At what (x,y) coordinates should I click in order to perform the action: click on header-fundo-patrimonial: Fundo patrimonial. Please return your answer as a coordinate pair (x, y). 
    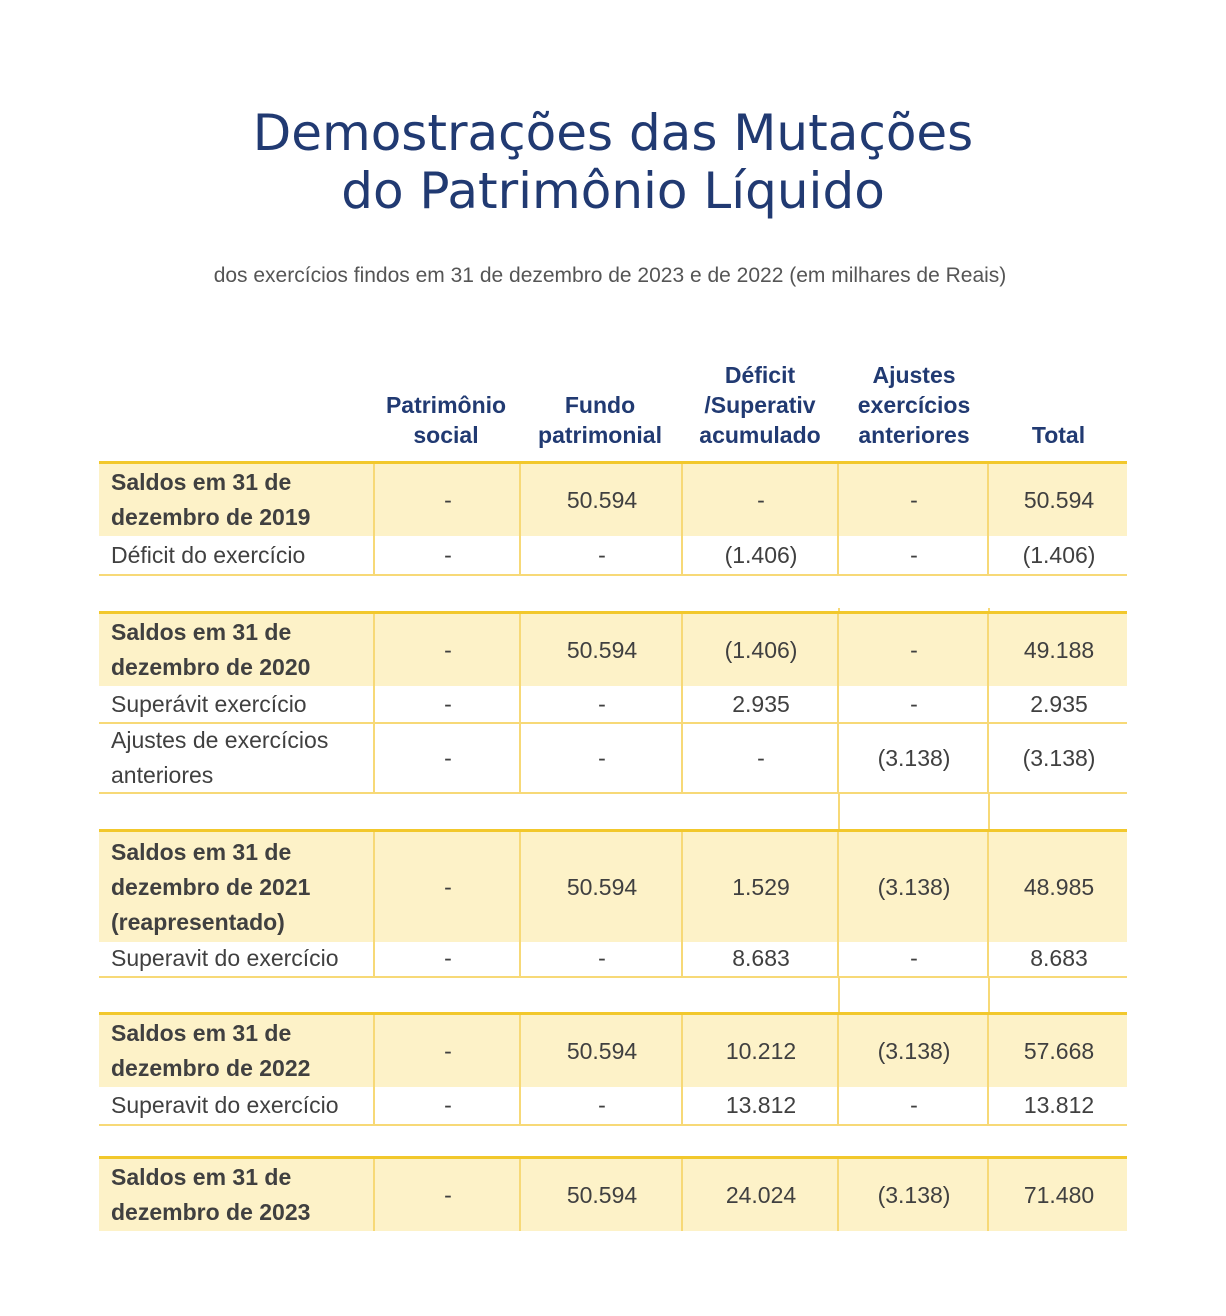
    Looking at the image, I should click on (600, 405).